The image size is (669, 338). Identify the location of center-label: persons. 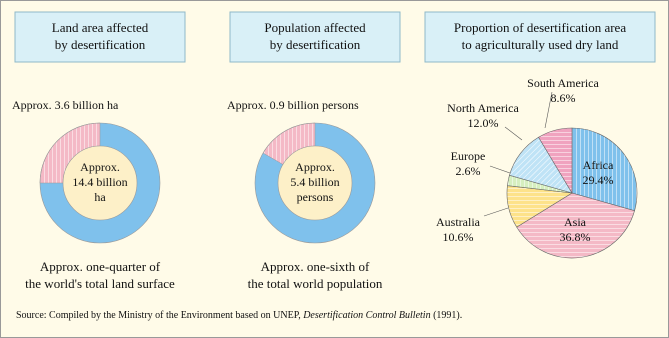
(315, 197).